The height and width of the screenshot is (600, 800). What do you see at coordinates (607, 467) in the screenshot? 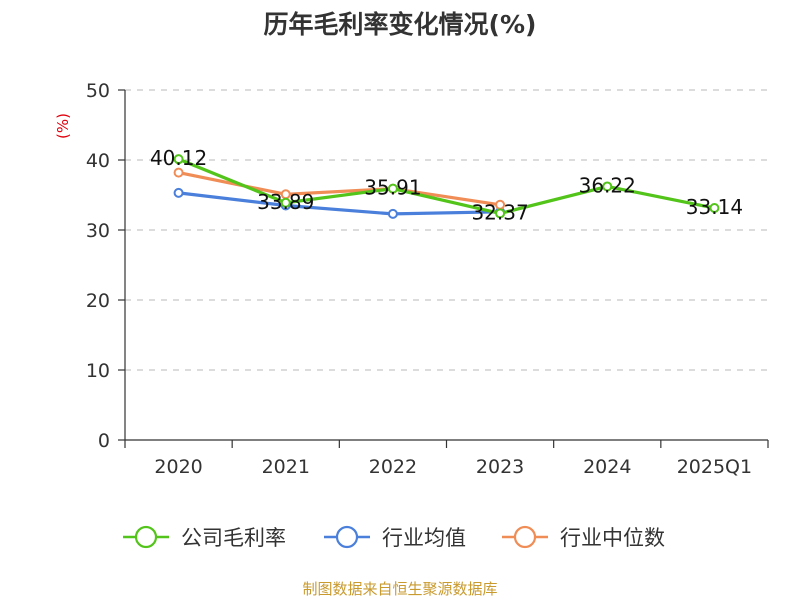
I see `x-tick-label: 2024` at bounding box center [607, 467].